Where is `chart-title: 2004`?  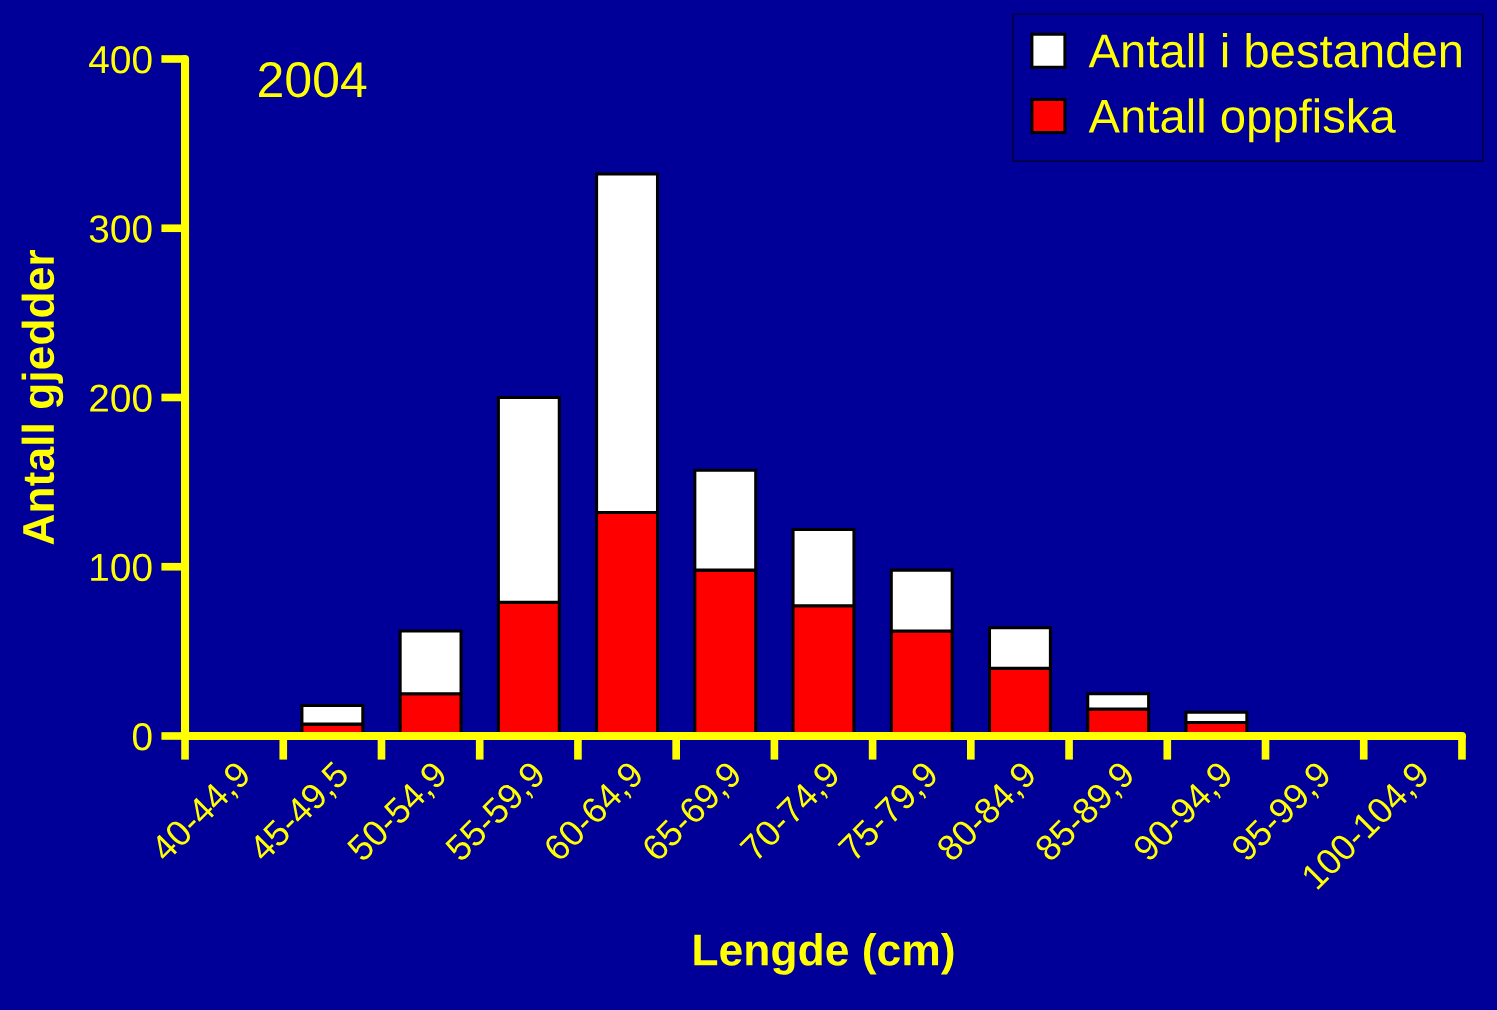 chart-title: 2004 is located at coordinates (313, 79).